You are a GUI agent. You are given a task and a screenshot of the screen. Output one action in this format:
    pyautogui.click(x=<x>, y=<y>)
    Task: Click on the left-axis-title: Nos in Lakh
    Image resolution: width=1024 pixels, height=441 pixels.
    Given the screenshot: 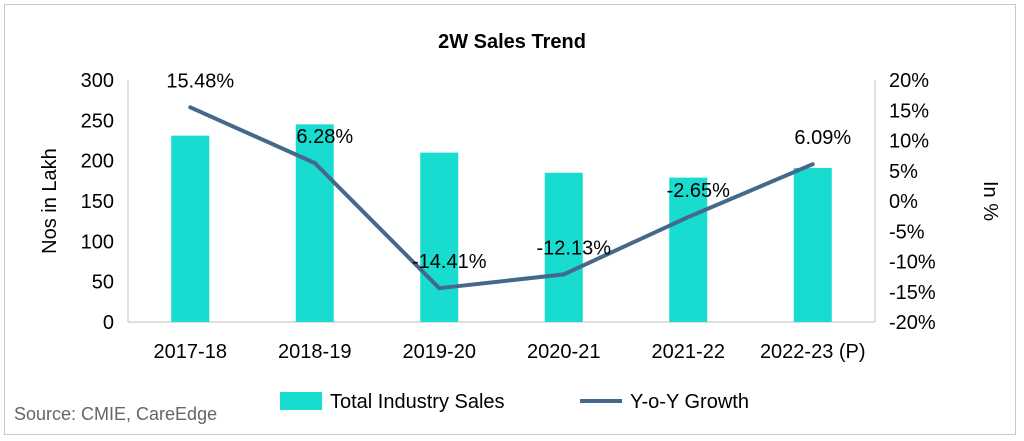 What is the action you would take?
    pyautogui.click(x=50, y=201)
    